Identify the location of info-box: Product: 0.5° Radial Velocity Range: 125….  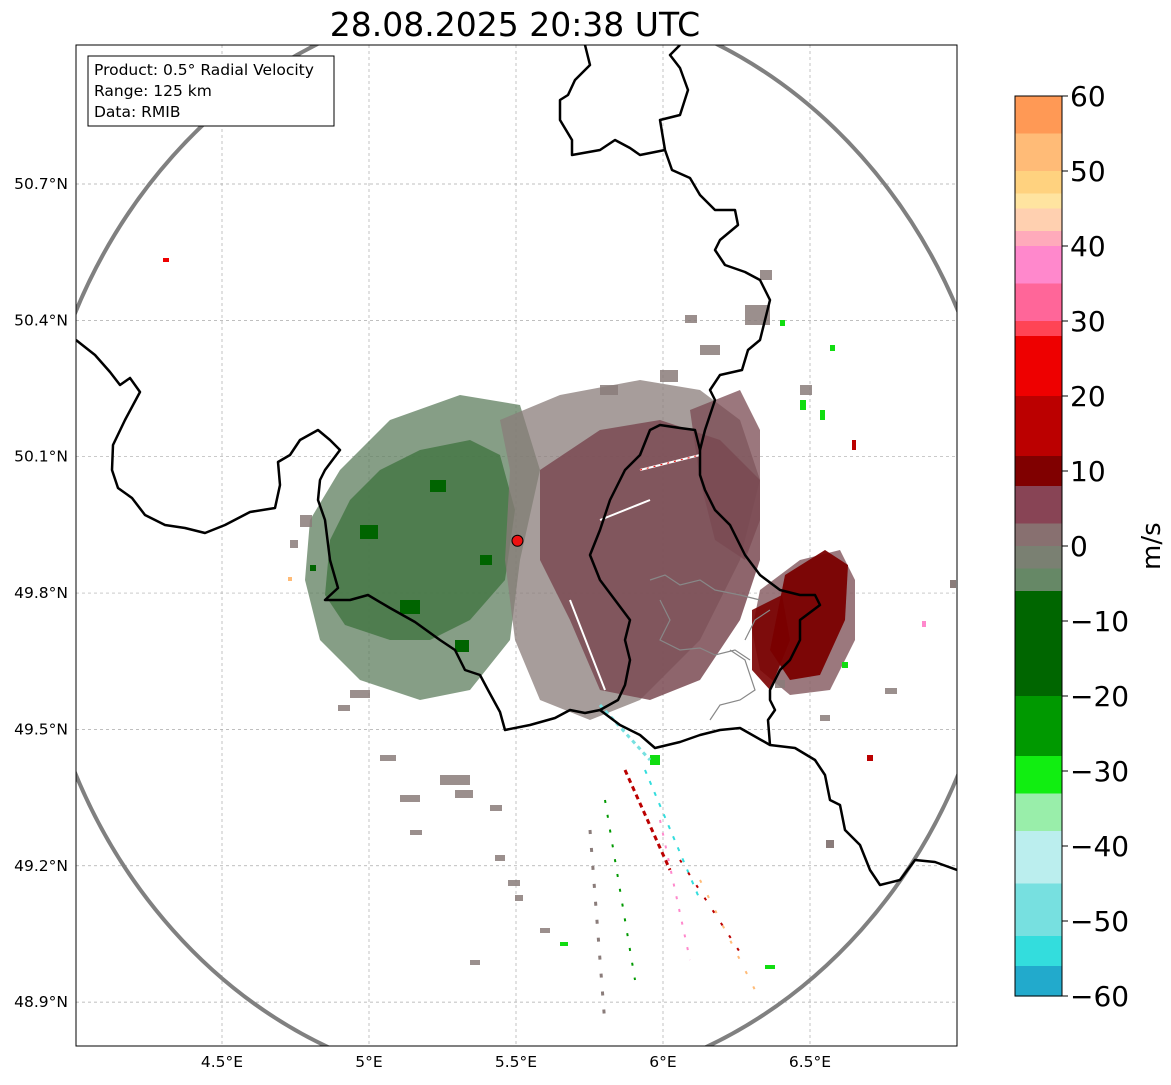
(211, 91).